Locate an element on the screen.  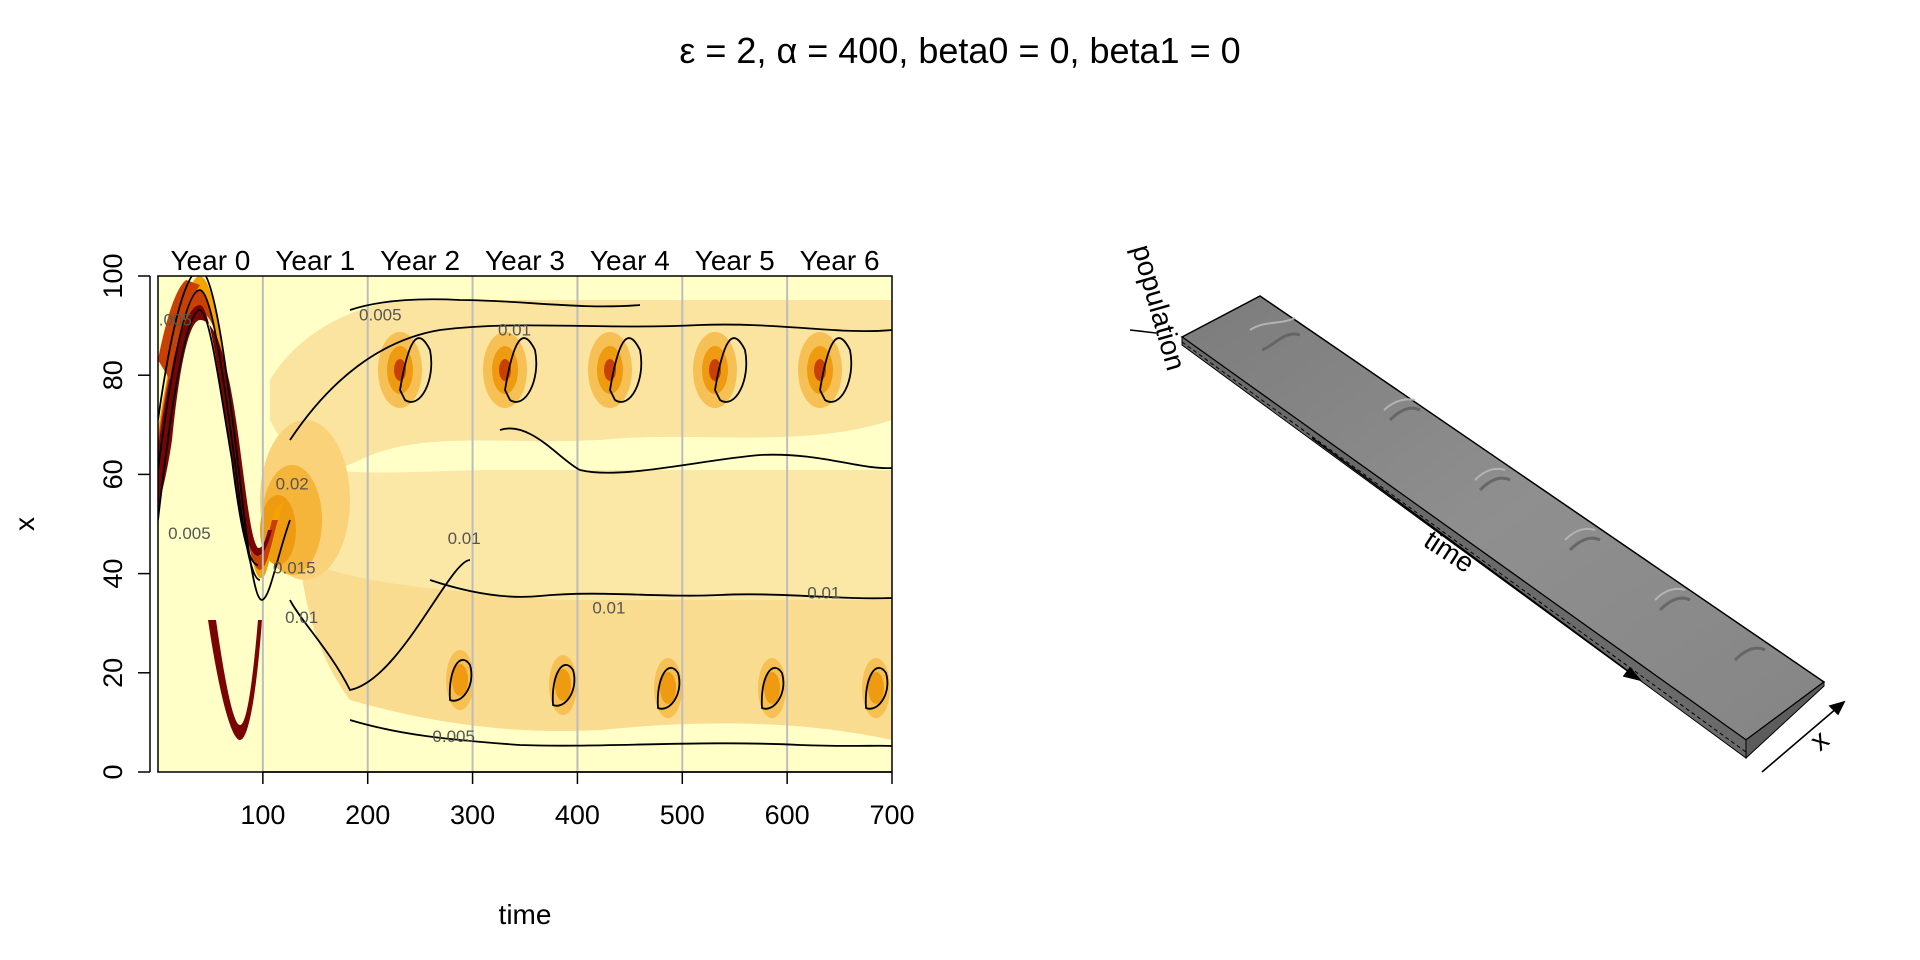
year-label: Year 4 is located at coordinates (630, 260).